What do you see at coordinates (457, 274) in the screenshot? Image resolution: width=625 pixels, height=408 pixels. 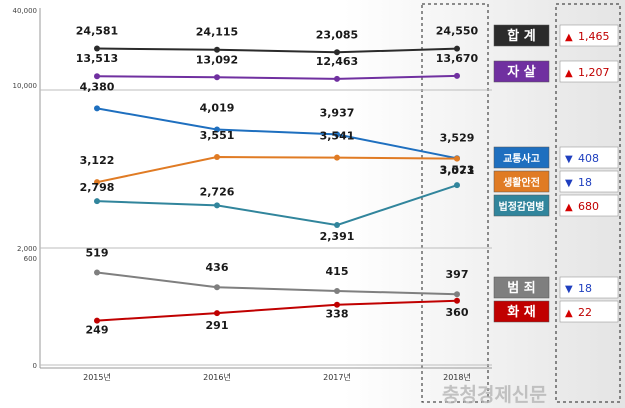 I see `data-label: 397` at bounding box center [457, 274].